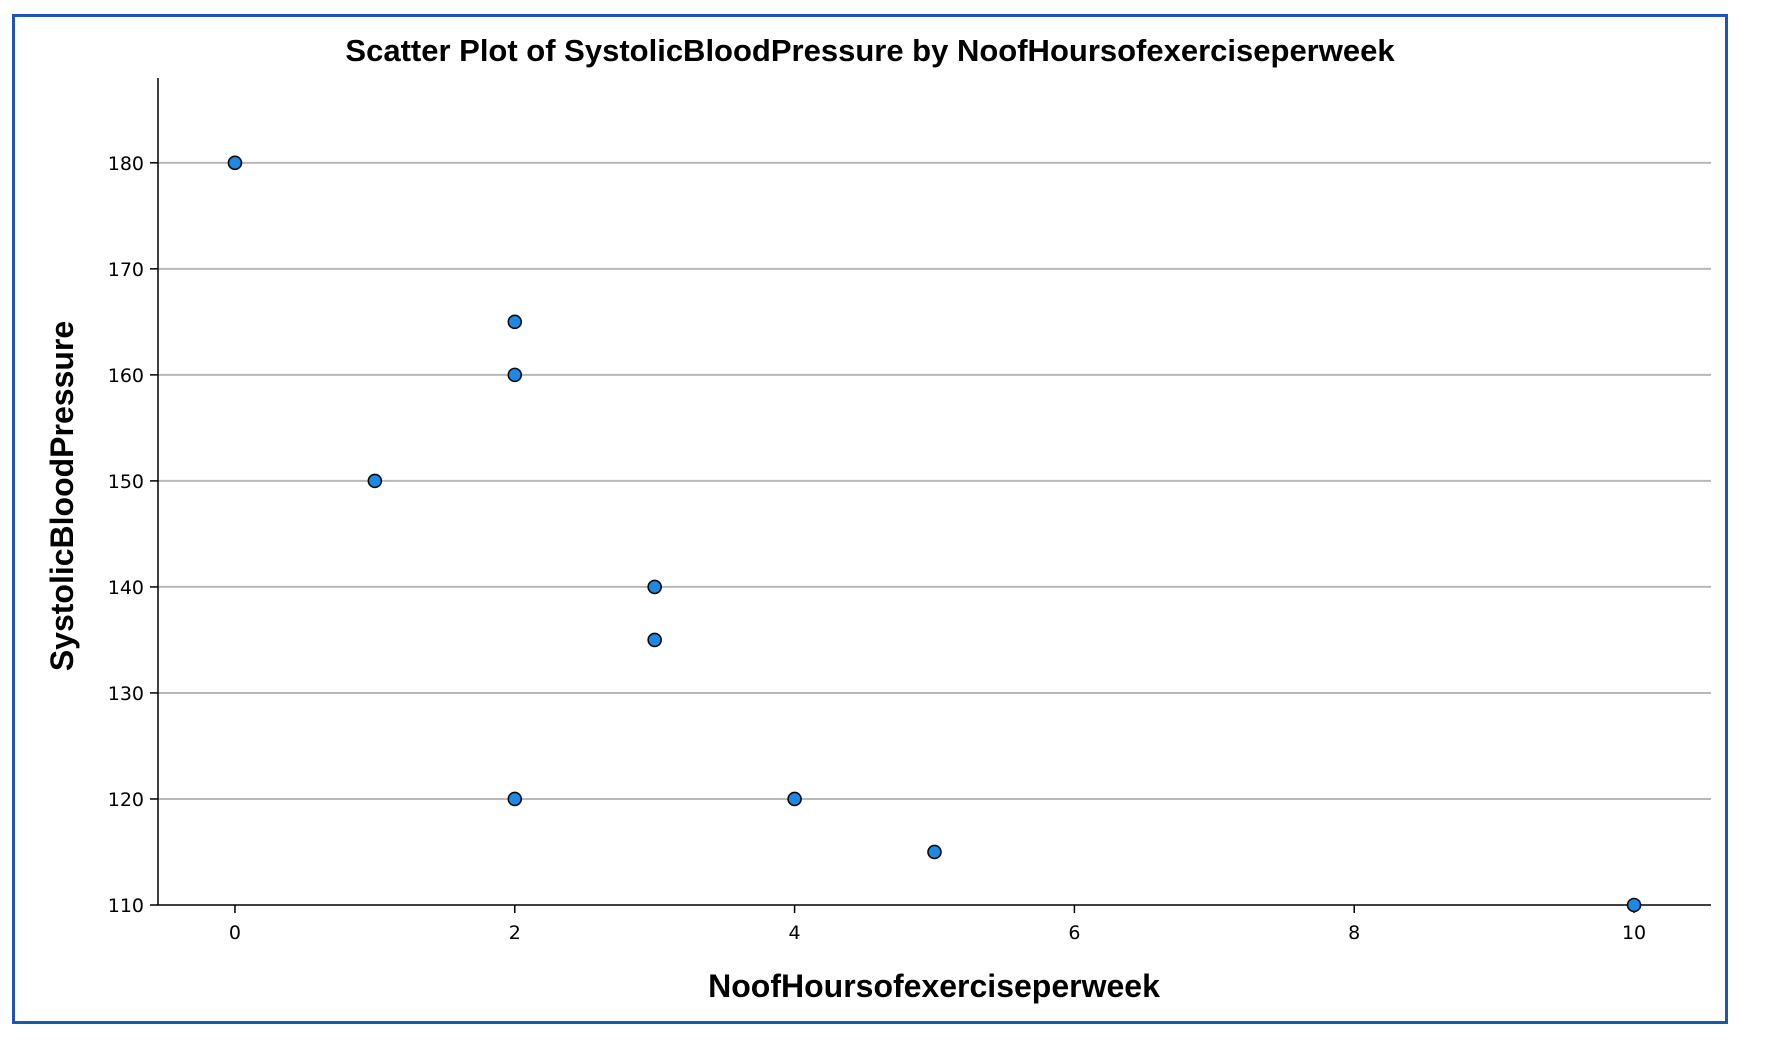 The height and width of the screenshot is (1044, 1772). I want to click on y-tick-label: 150, so click(126, 482).